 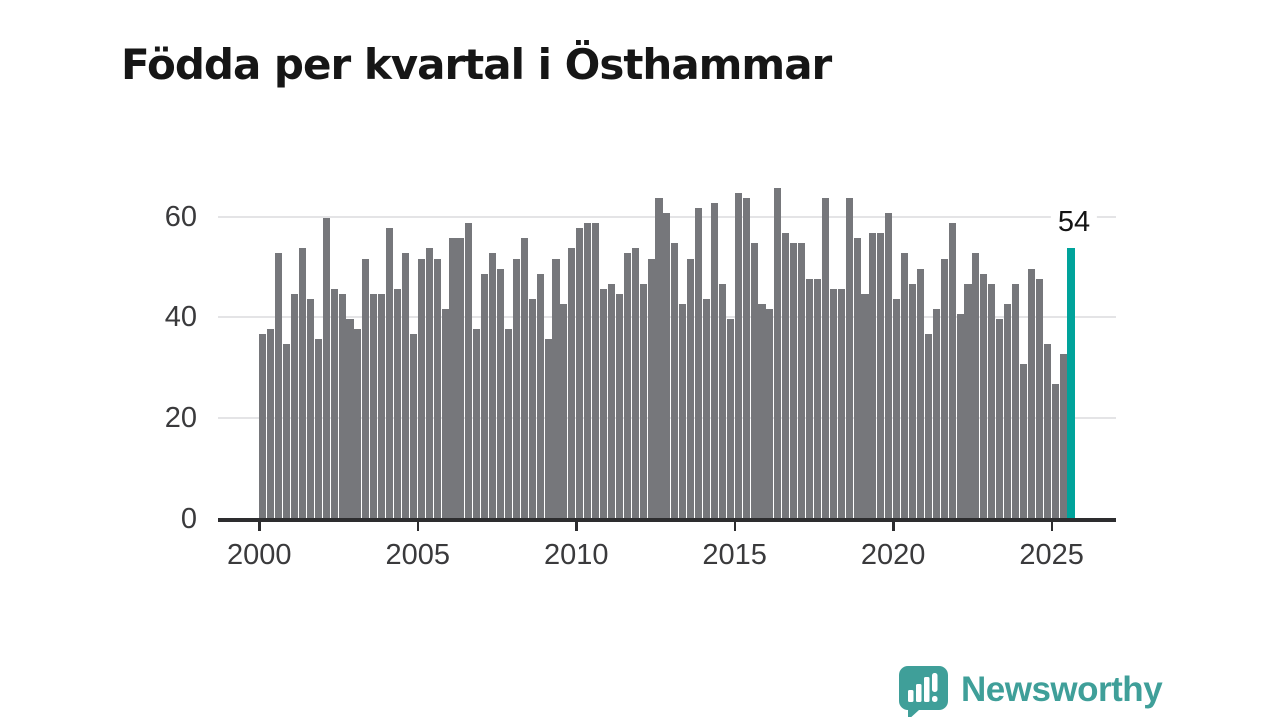 What do you see at coordinates (188, 519) in the screenshot?
I see `y-axis-label: 0` at bounding box center [188, 519].